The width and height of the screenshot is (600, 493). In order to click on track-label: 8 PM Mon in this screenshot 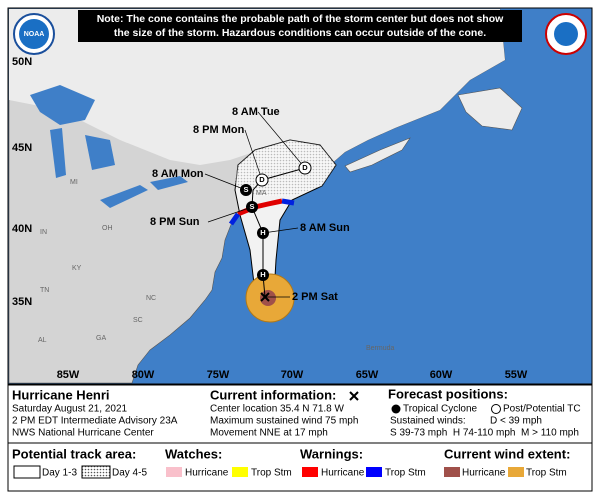, I will do `click(219, 130)`.